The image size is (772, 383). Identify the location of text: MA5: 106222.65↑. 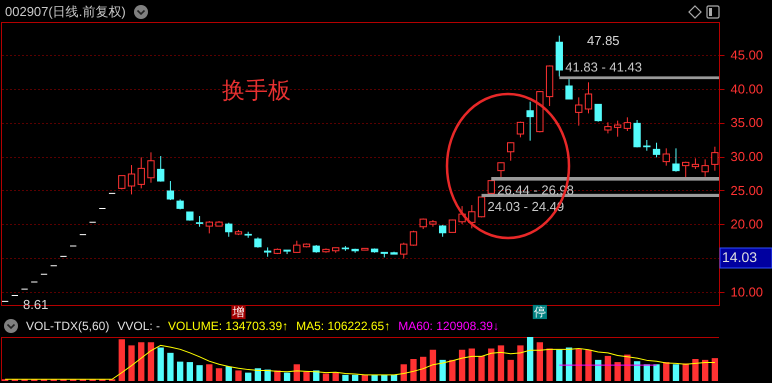
(343, 326).